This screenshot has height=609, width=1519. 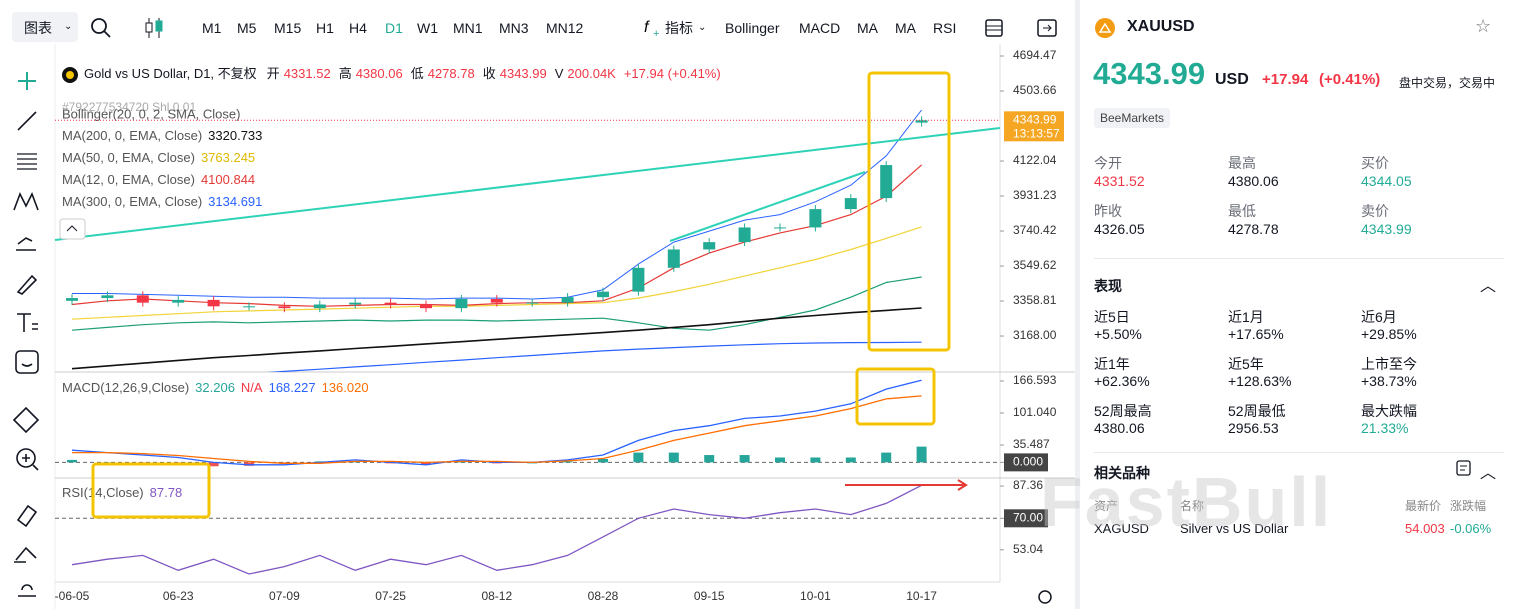 I want to click on collapse-button, so click(x=72, y=229).